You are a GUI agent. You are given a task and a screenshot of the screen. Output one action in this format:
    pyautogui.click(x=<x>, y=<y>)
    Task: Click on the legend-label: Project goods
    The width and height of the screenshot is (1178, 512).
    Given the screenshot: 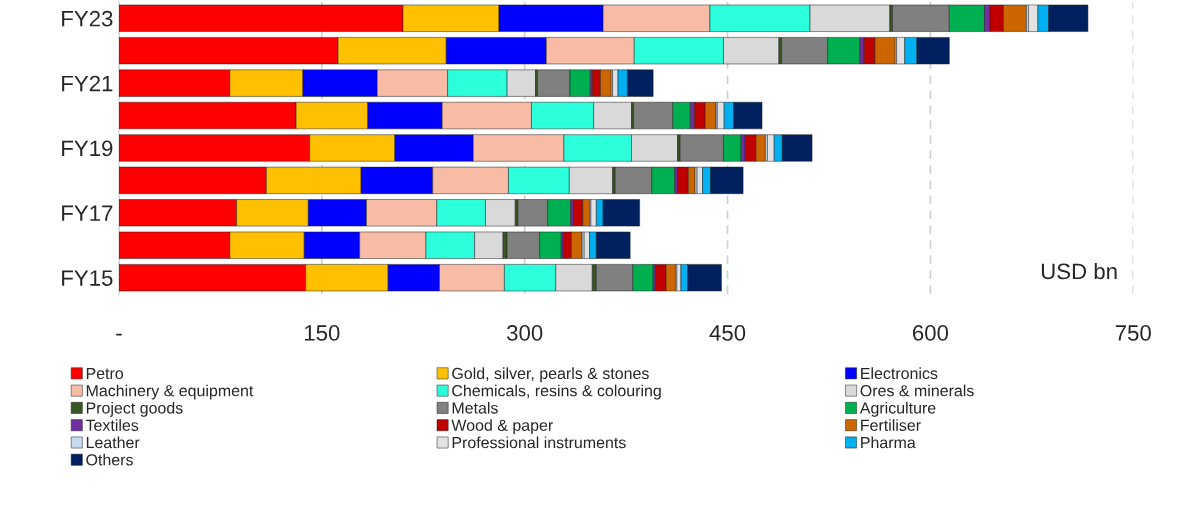 What is the action you would take?
    pyautogui.click(x=134, y=409)
    